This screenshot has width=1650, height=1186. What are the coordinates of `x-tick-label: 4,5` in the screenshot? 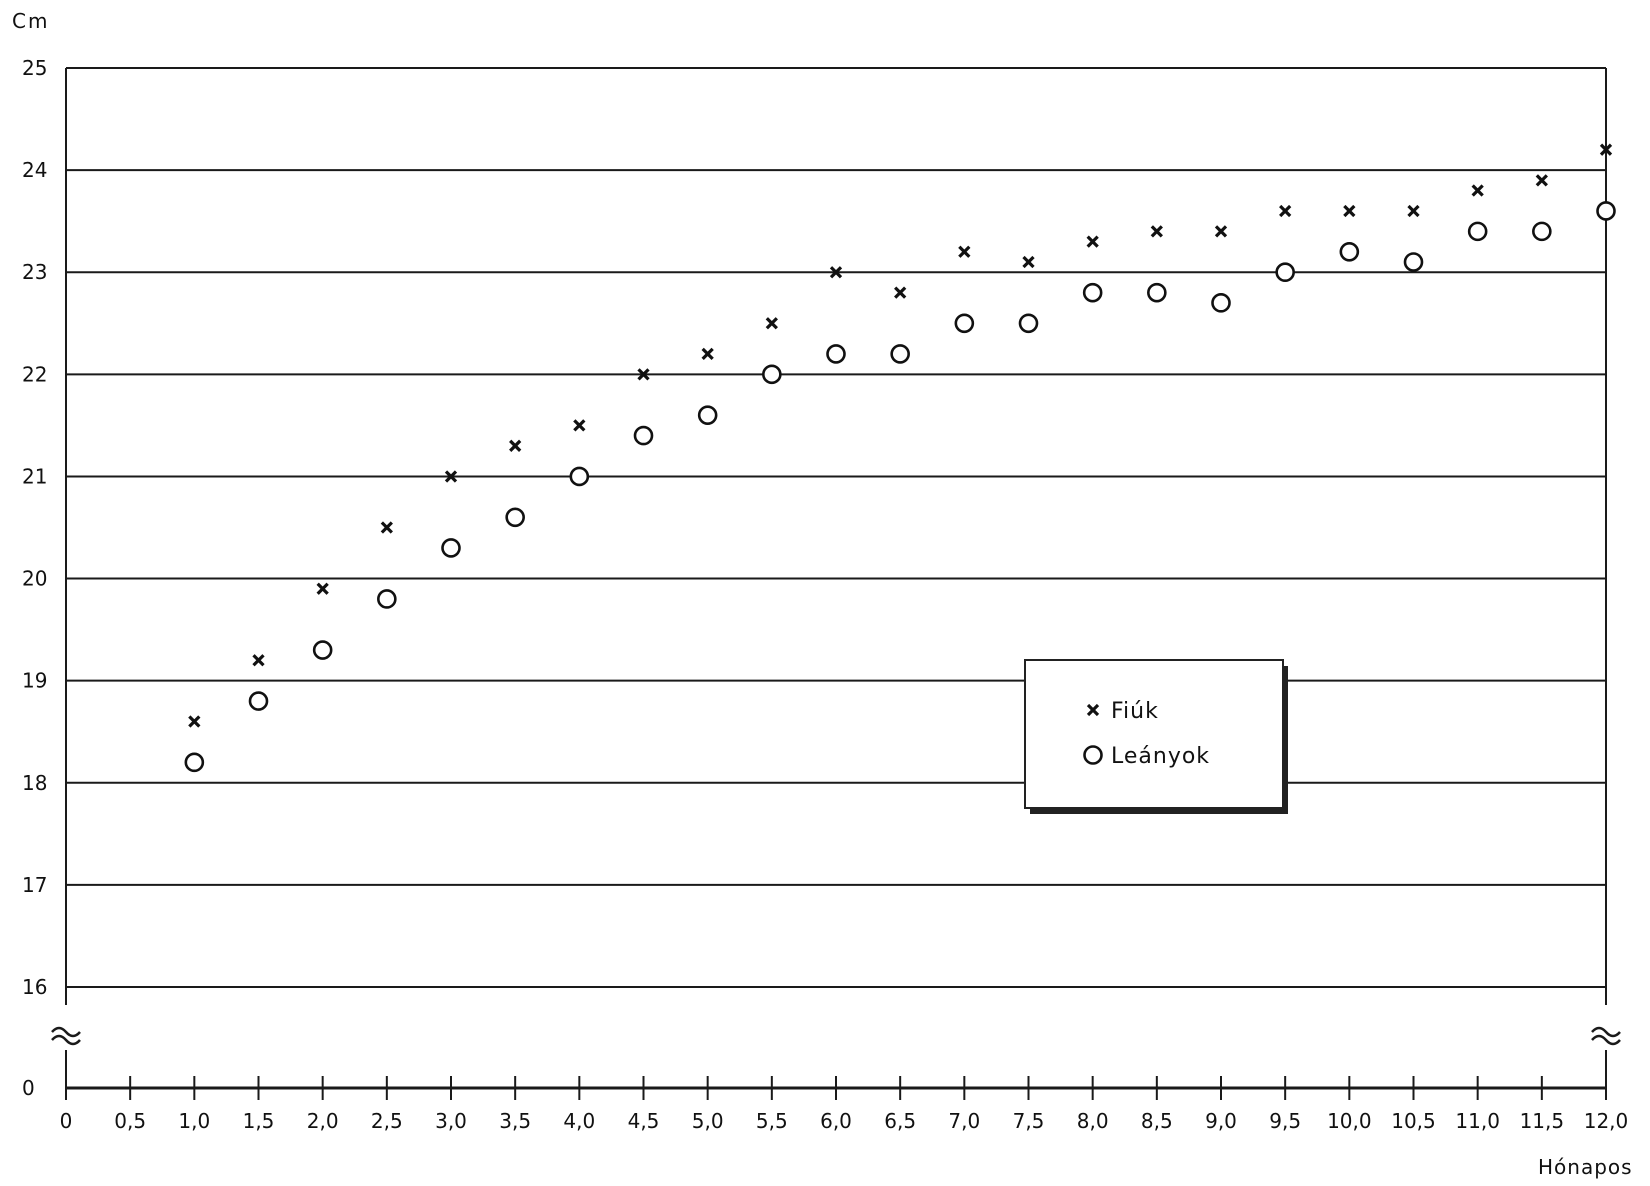 It's located at (644, 1121).